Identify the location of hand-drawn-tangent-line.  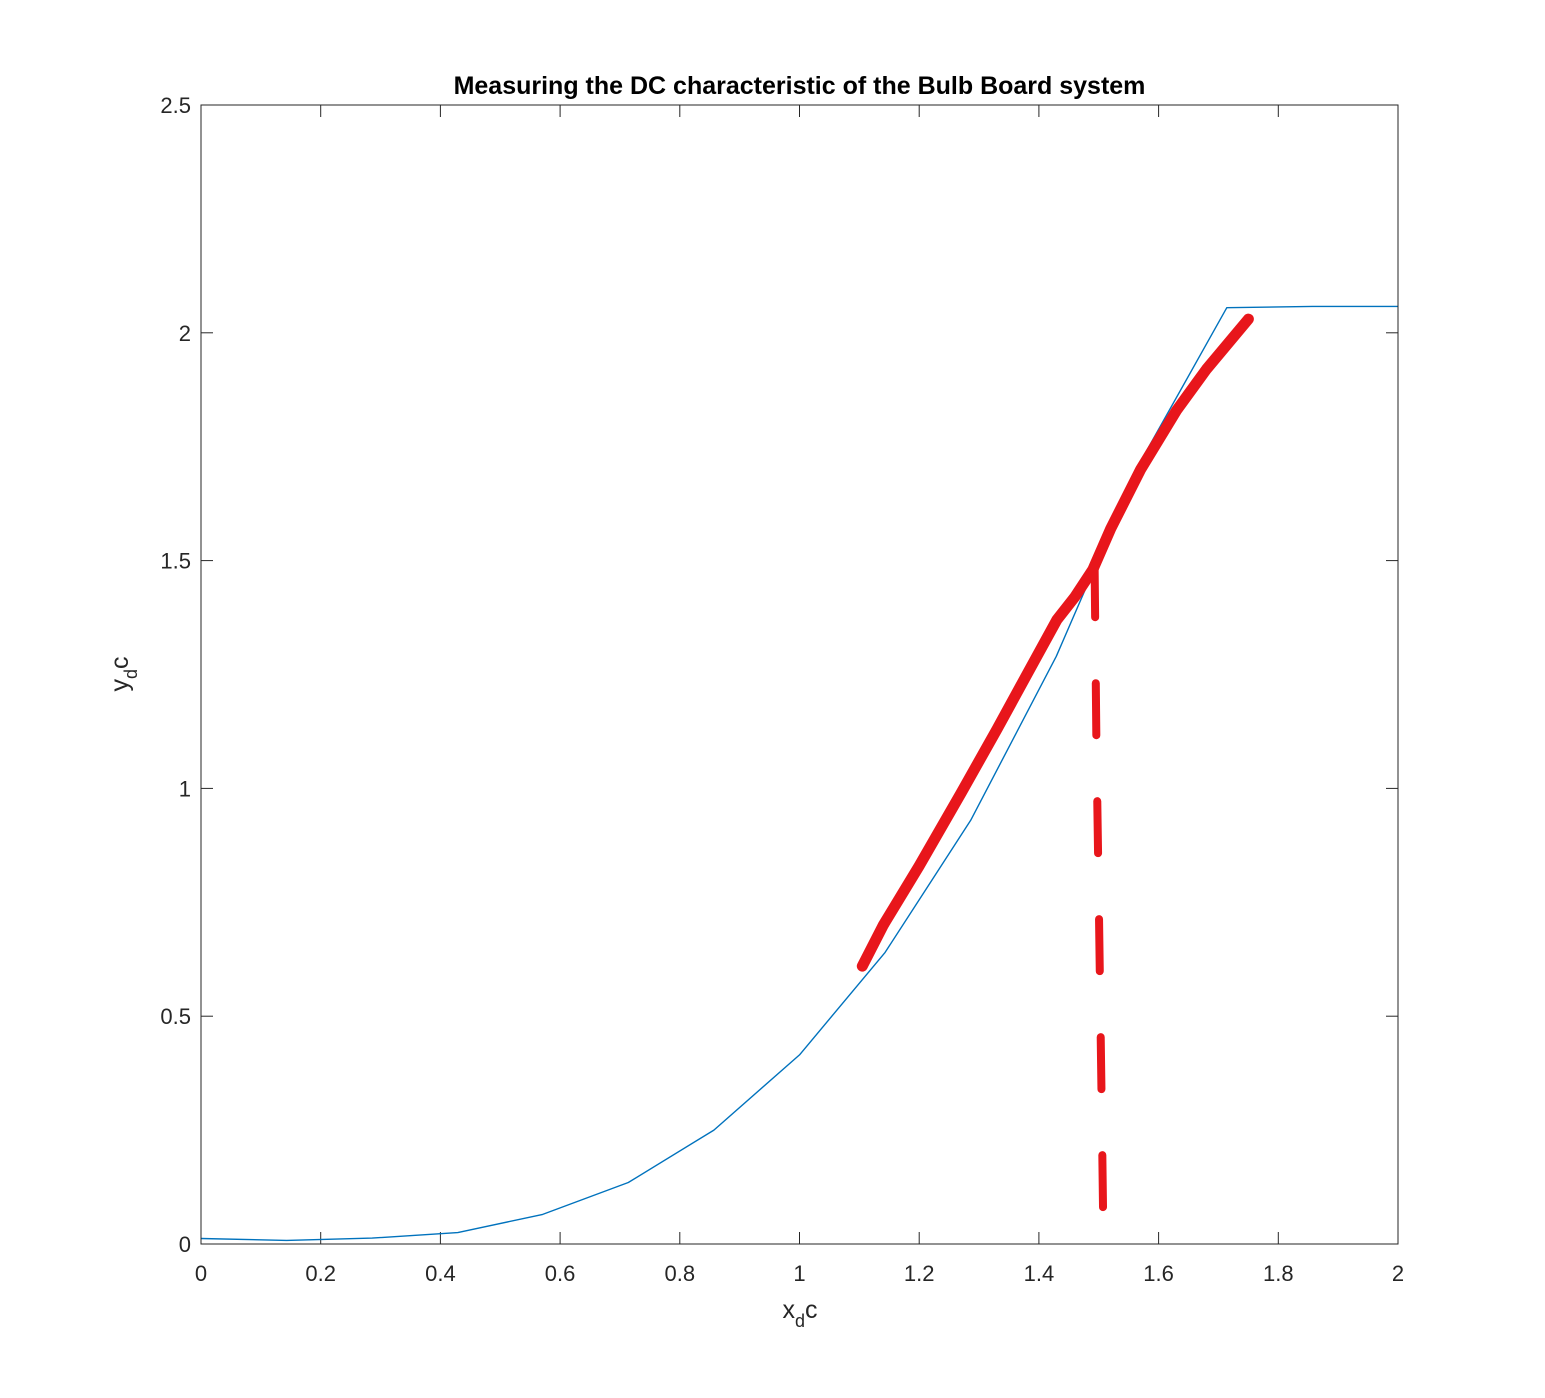
(1055, 642).